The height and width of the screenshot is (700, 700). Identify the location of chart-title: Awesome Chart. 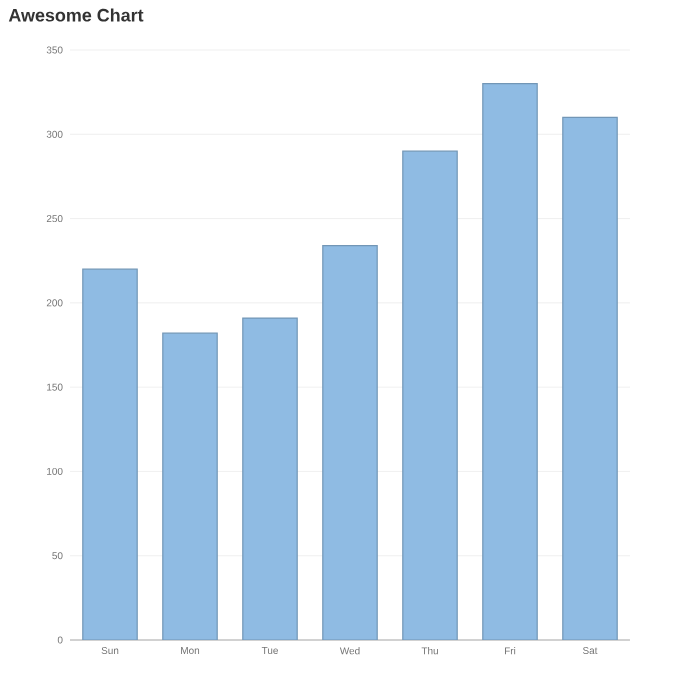
(76, 15).